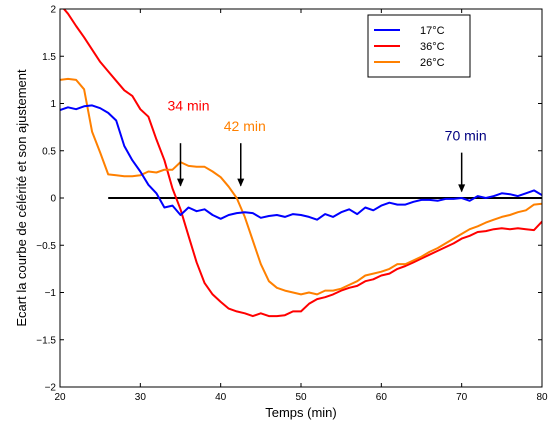 Image resolution: width=553 pixels, height=428 pixels. I want to click on y-tick-label: 0.5, so click(49, 151).